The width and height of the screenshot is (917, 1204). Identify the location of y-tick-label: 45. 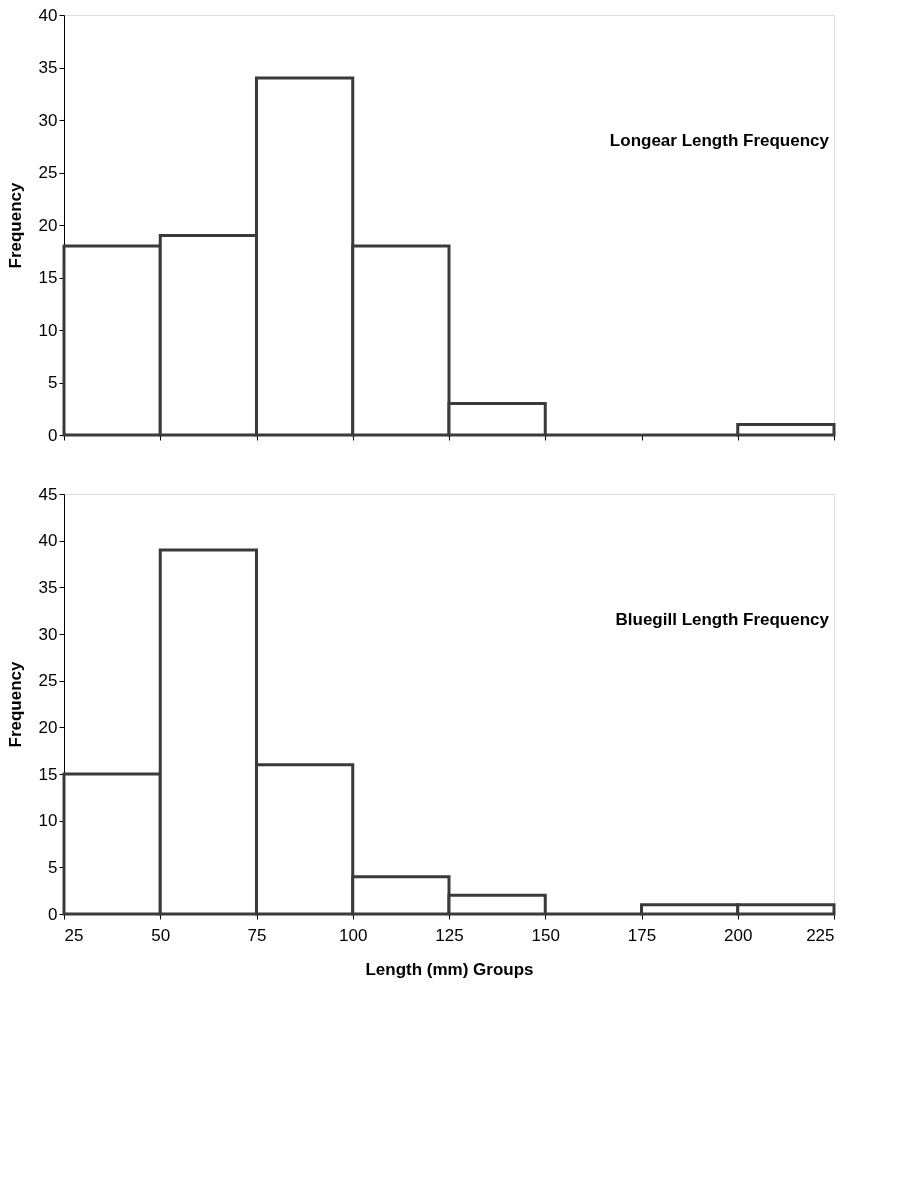
(48, 494).